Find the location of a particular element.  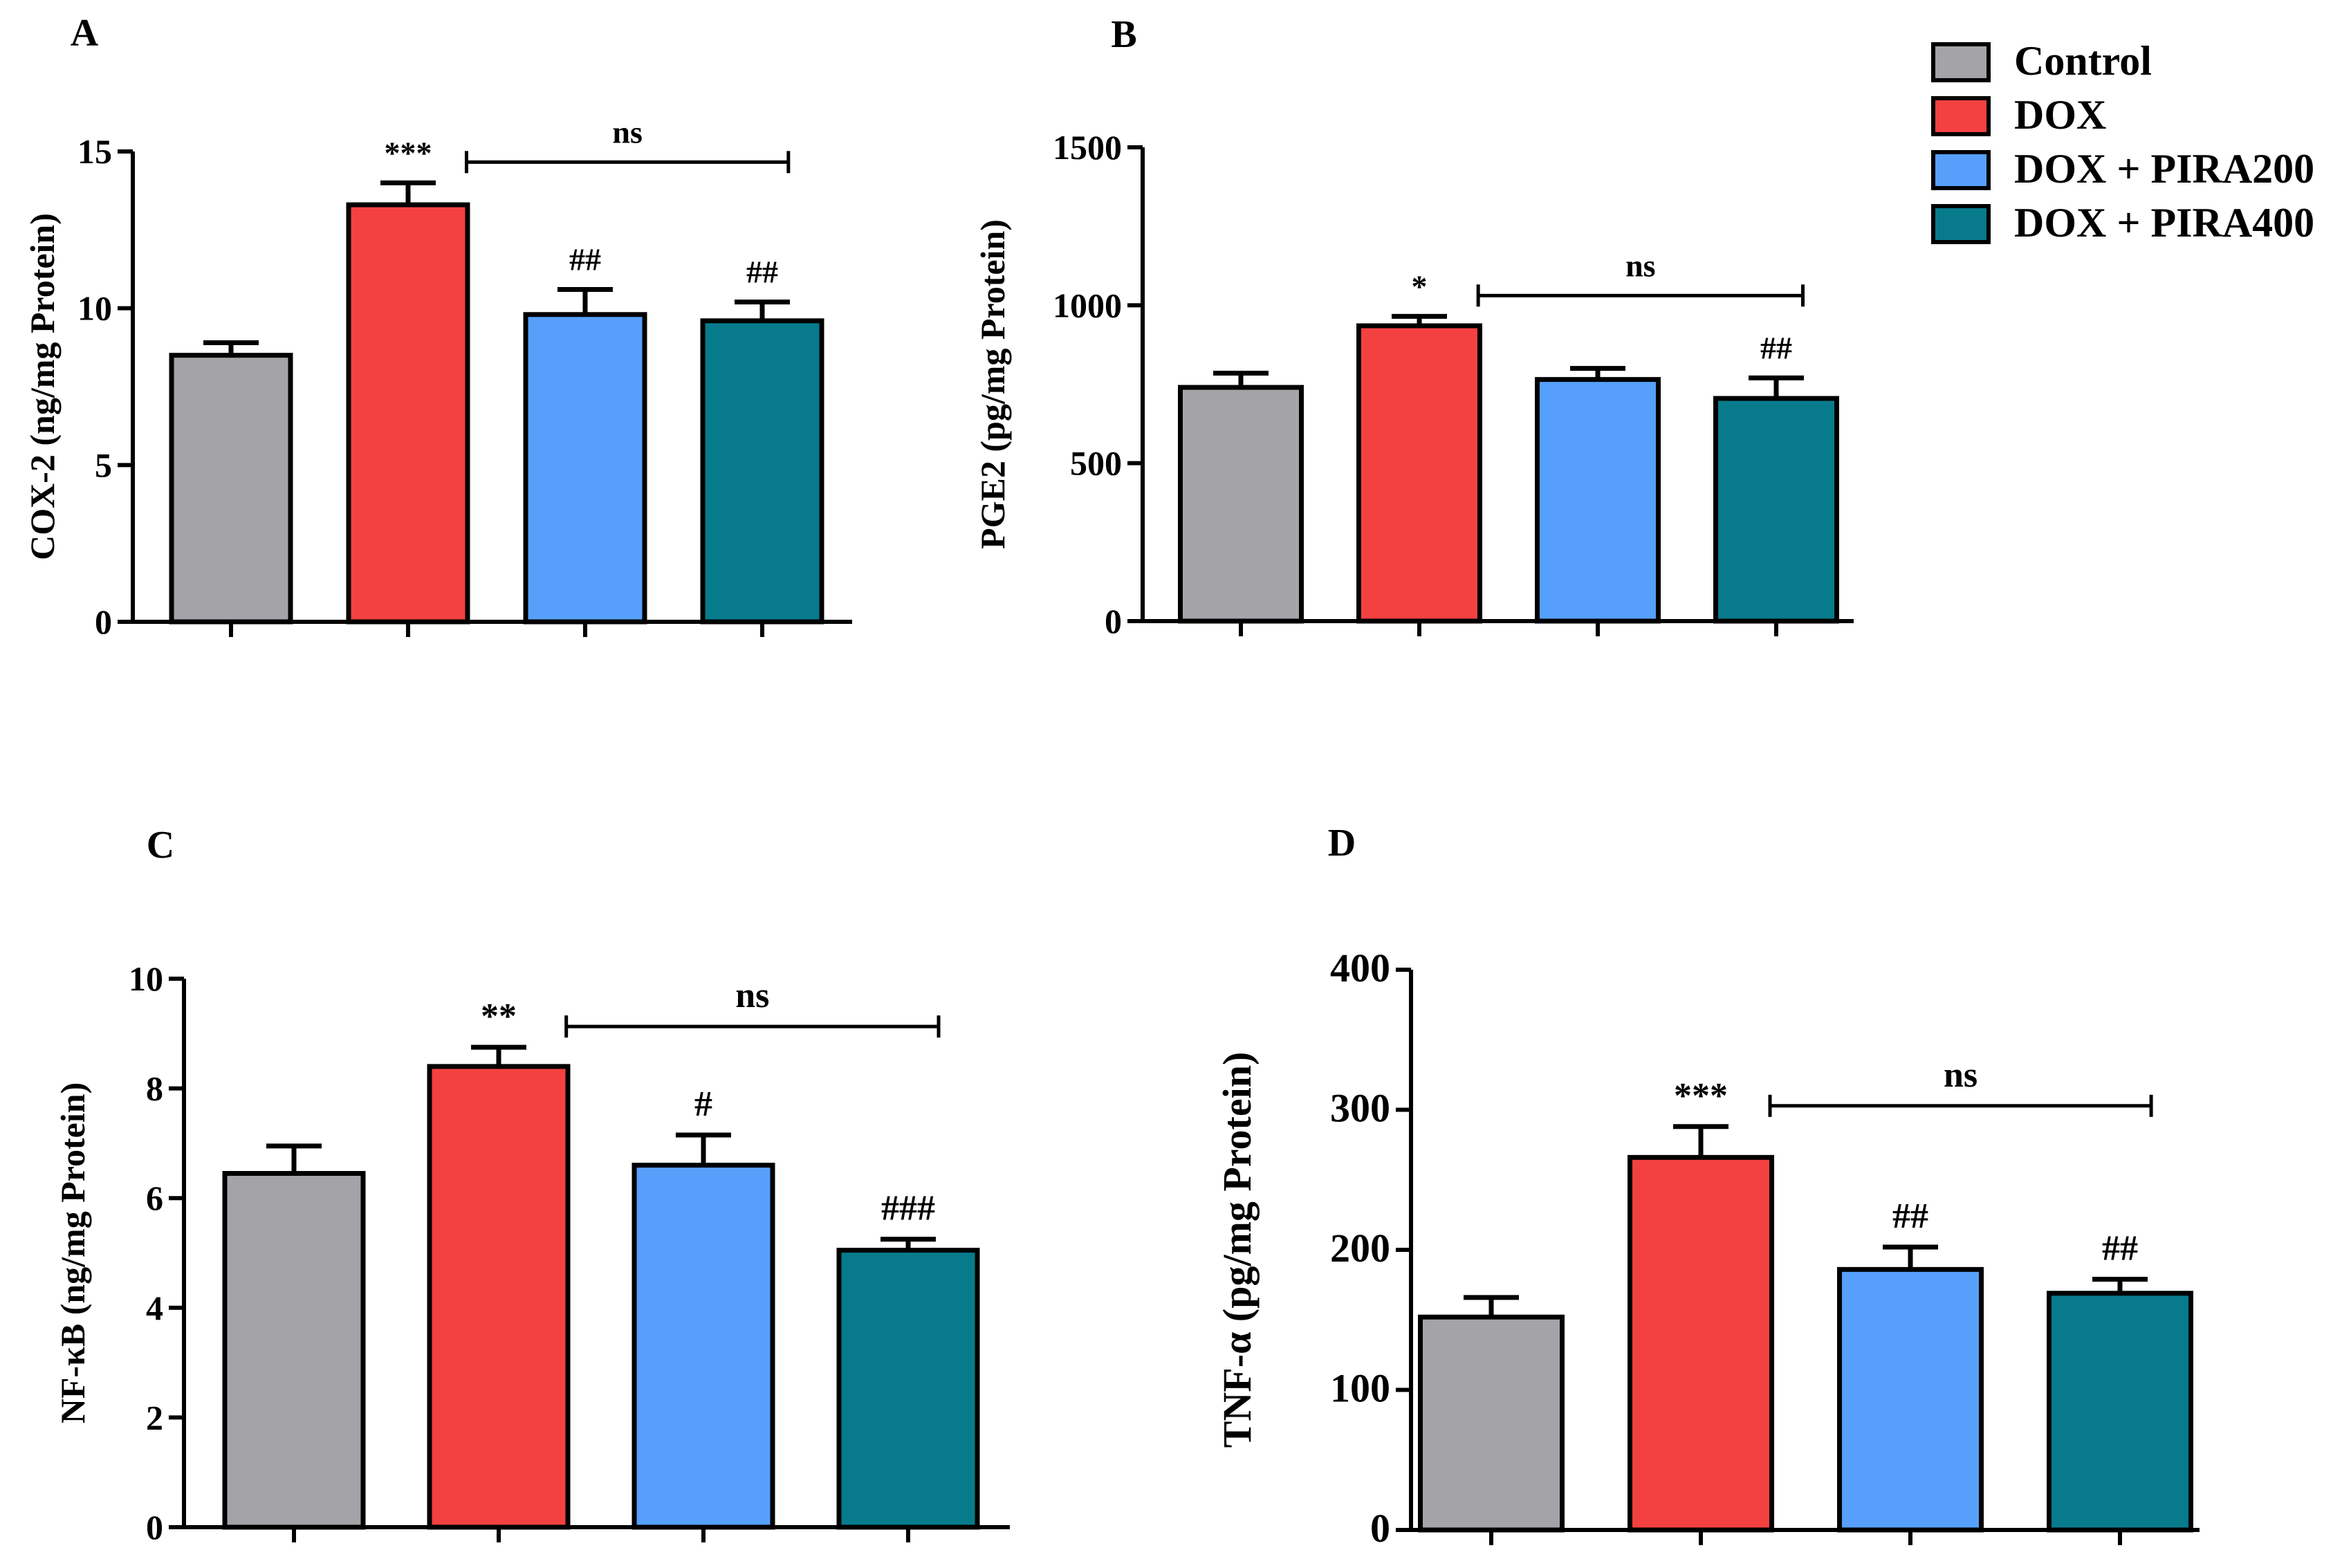

y-tick-label: 1500 is located at coordinates (1087, 147).